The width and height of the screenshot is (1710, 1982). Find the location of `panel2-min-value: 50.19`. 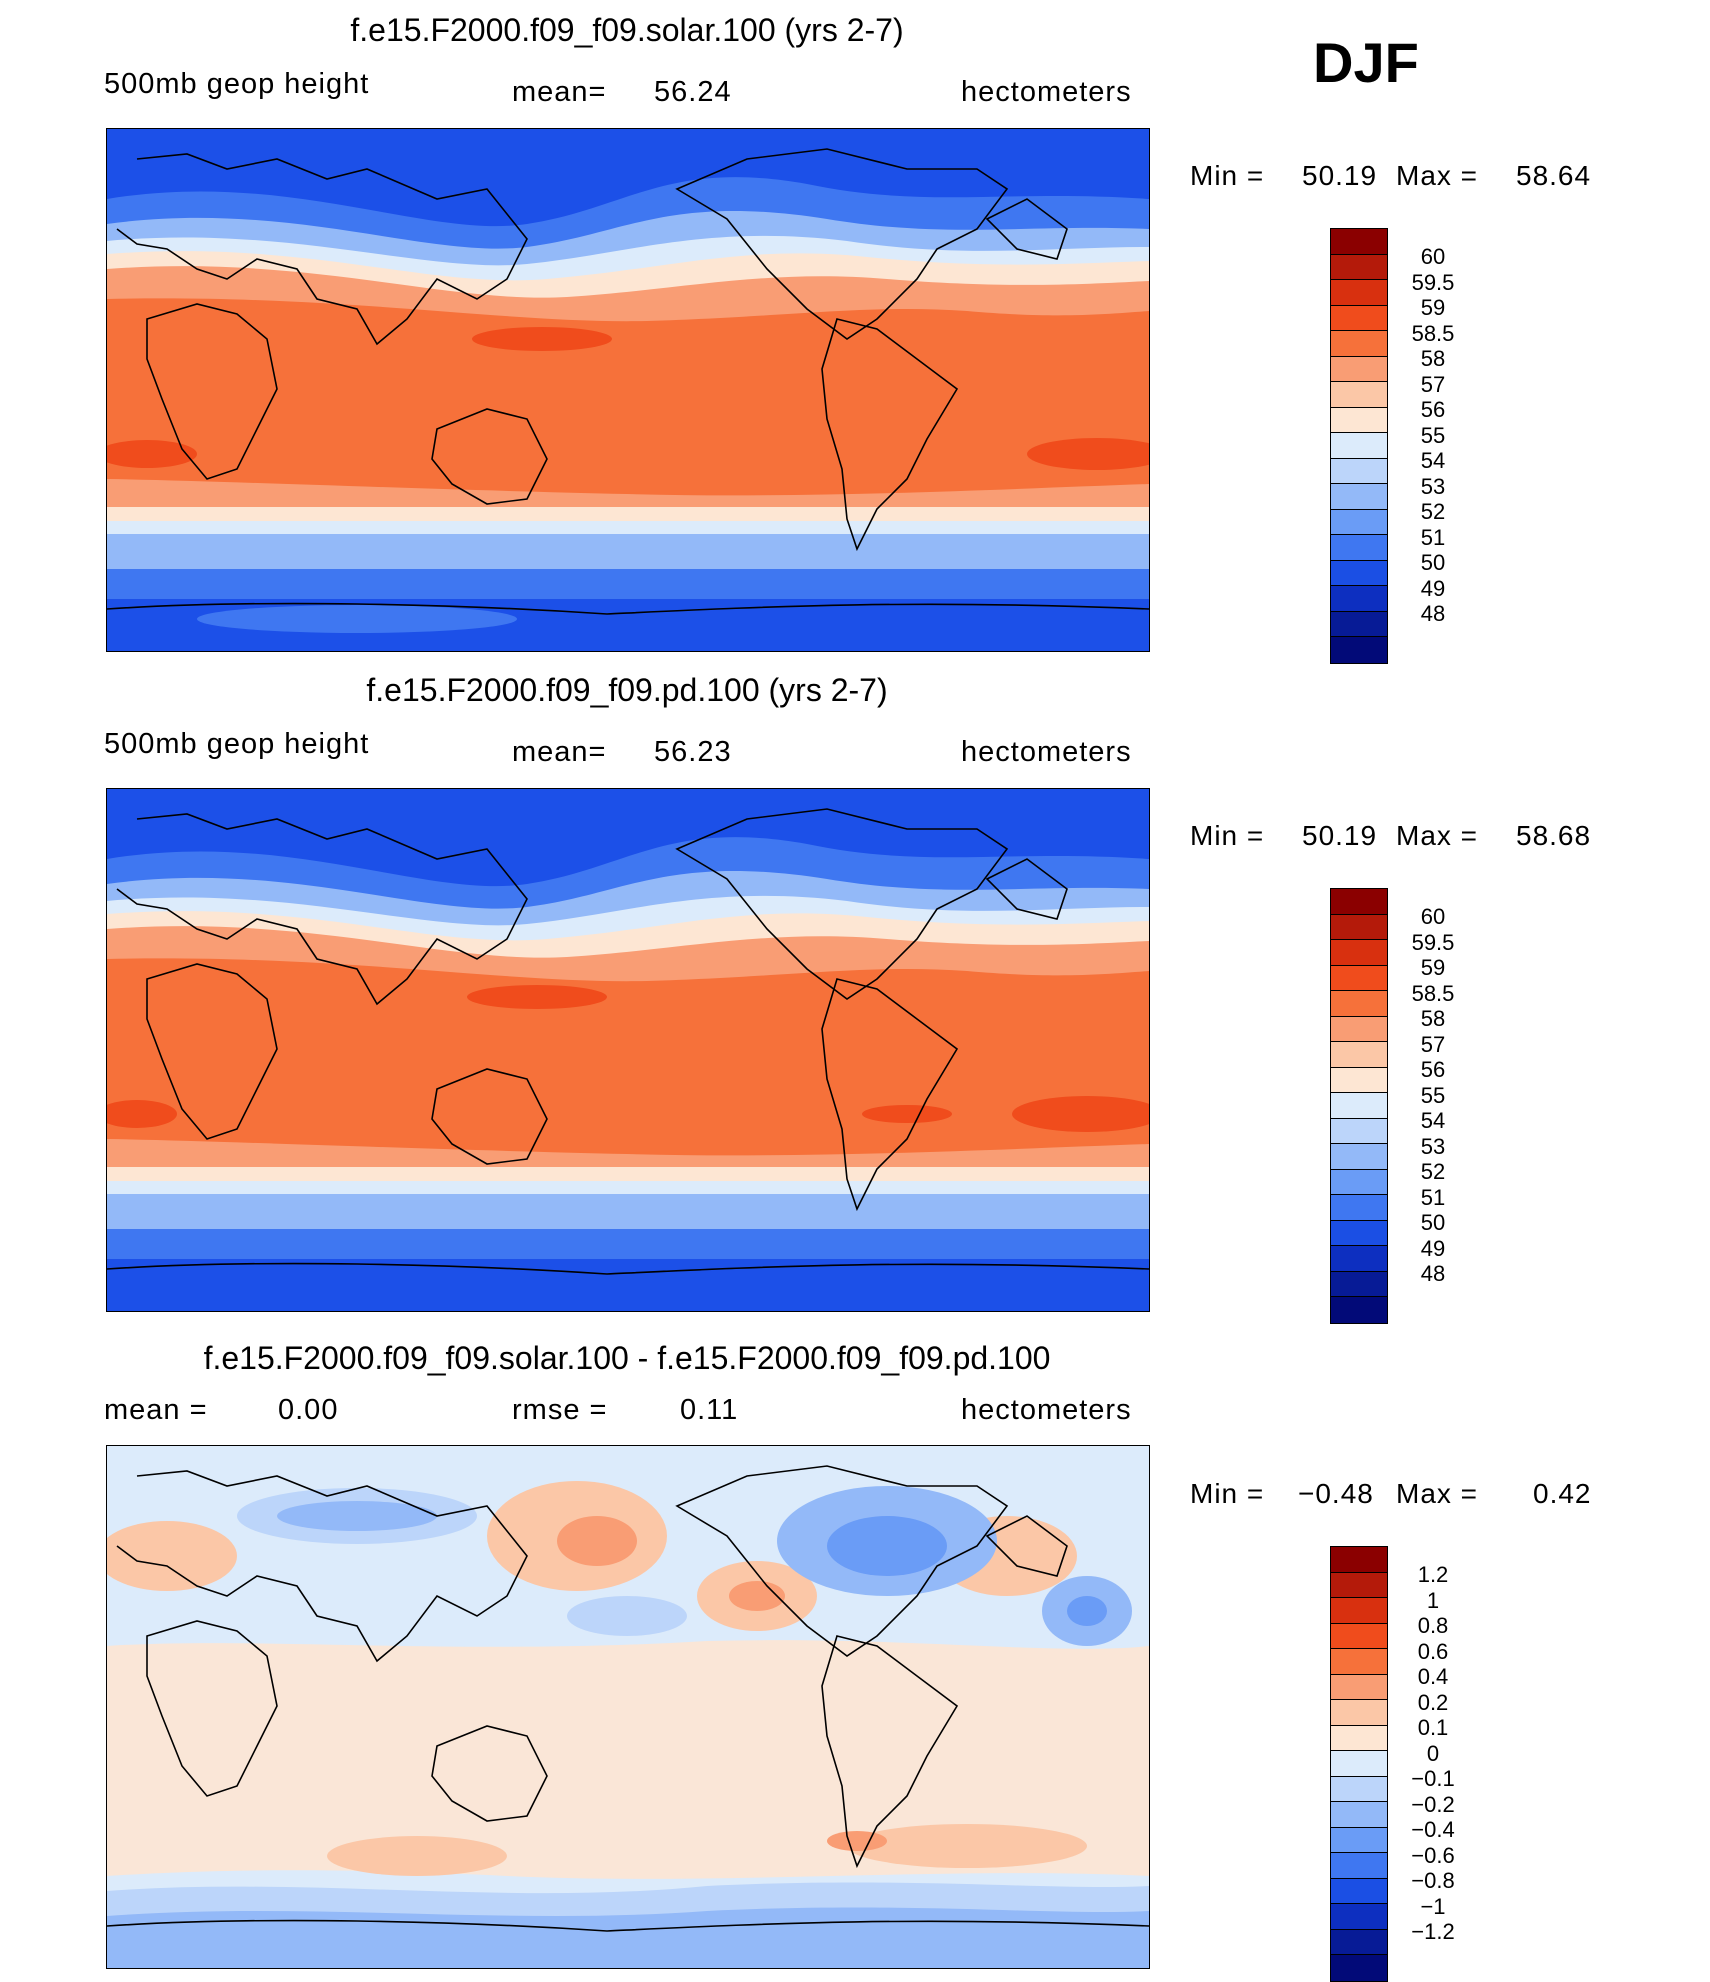

panel2-min-value: 50.19 is located at coordinates (1340, 835).